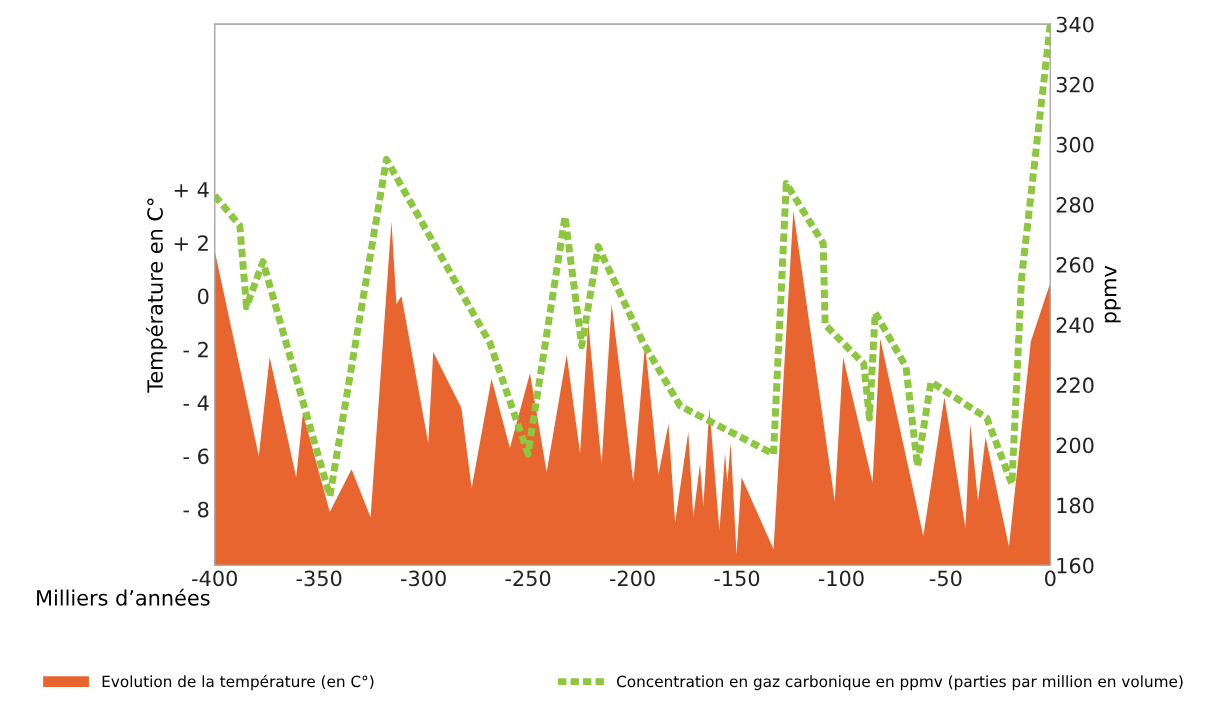  Describe the element at coordinates (1075, 204) in the screenshot. I see `y2-tick-label: 280` at that location.